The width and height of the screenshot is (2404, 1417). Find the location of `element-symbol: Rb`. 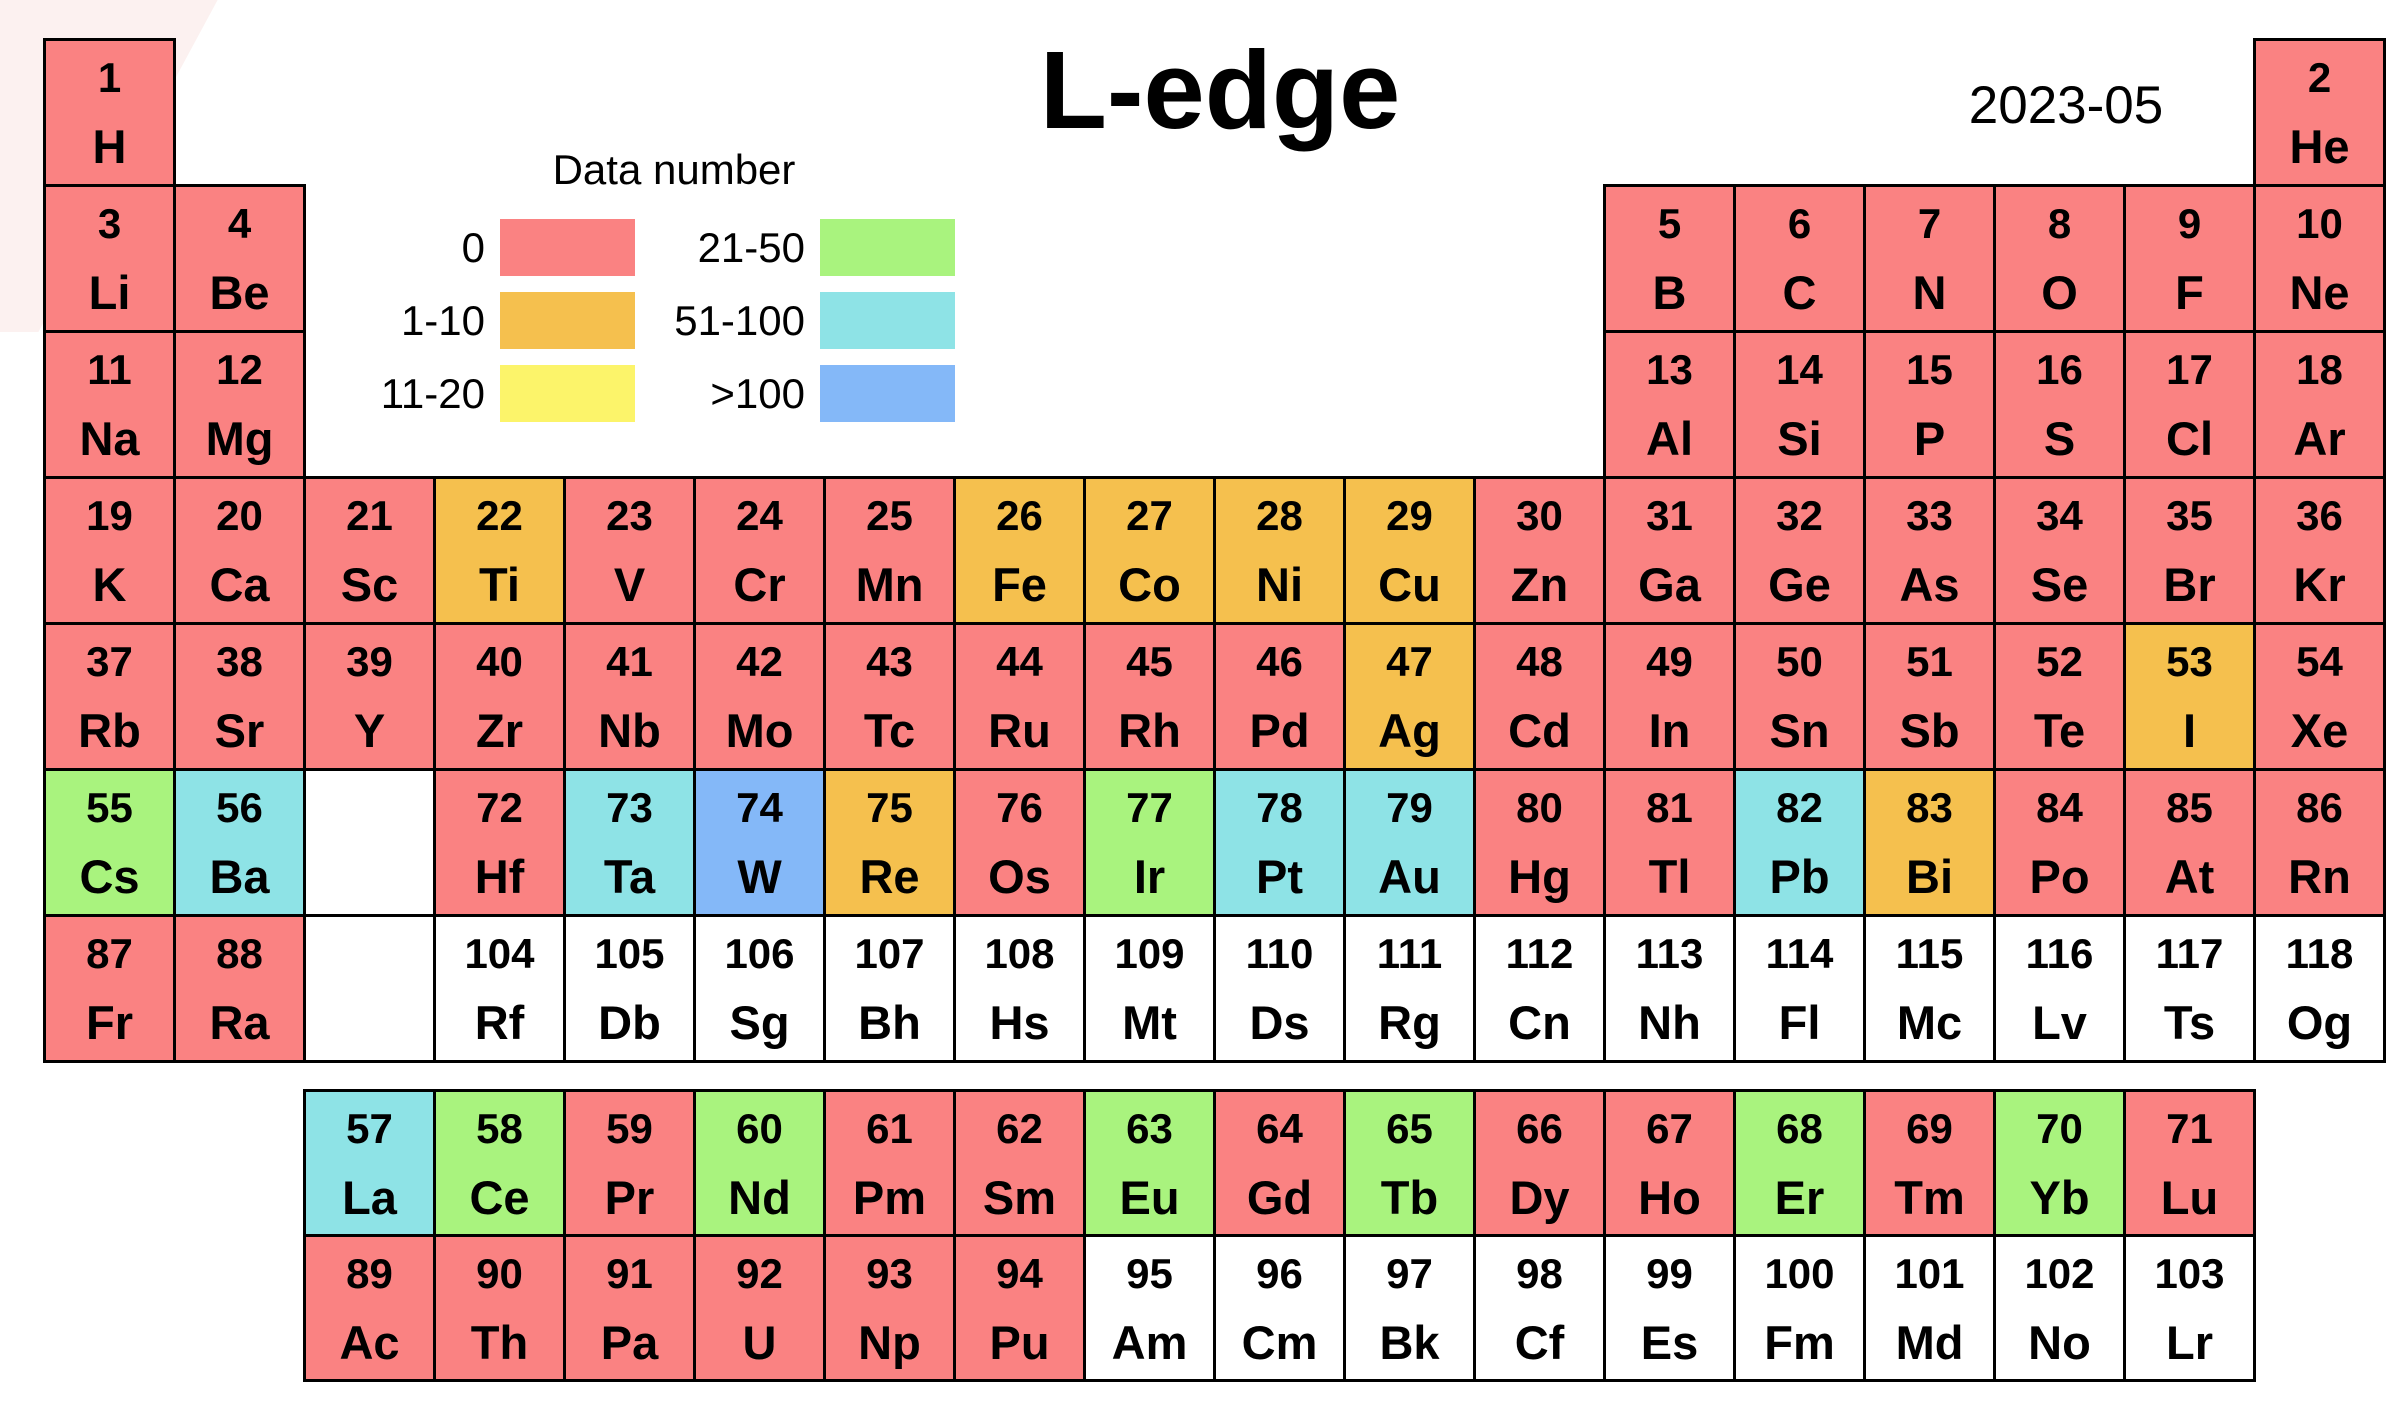

element-symbol: Rb is located at coordinates (109, 730).